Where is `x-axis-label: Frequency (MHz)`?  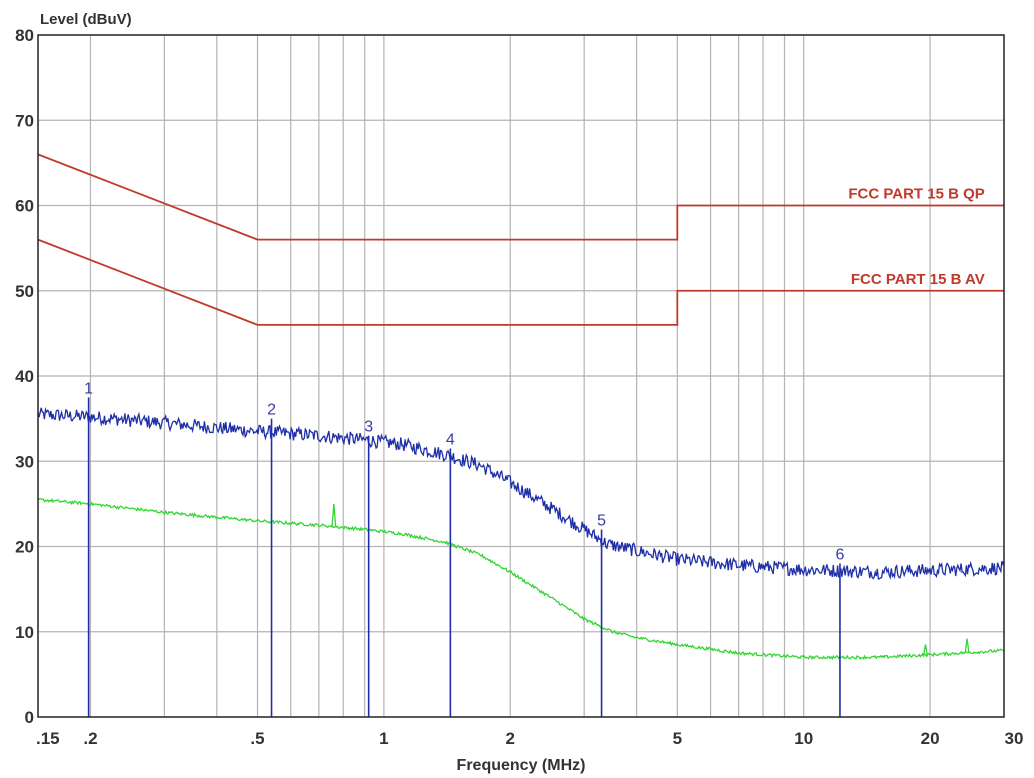 x-axis-label: Frequency (MHz) is located at coordinates (521, 765).